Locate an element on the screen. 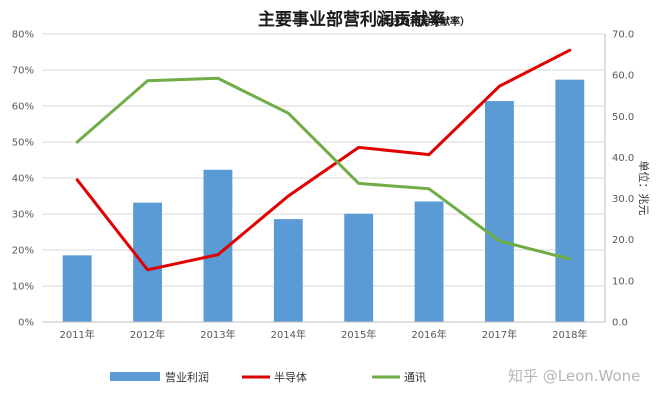  y-left-tick-label: 80% is located at coordinates (23, 35).